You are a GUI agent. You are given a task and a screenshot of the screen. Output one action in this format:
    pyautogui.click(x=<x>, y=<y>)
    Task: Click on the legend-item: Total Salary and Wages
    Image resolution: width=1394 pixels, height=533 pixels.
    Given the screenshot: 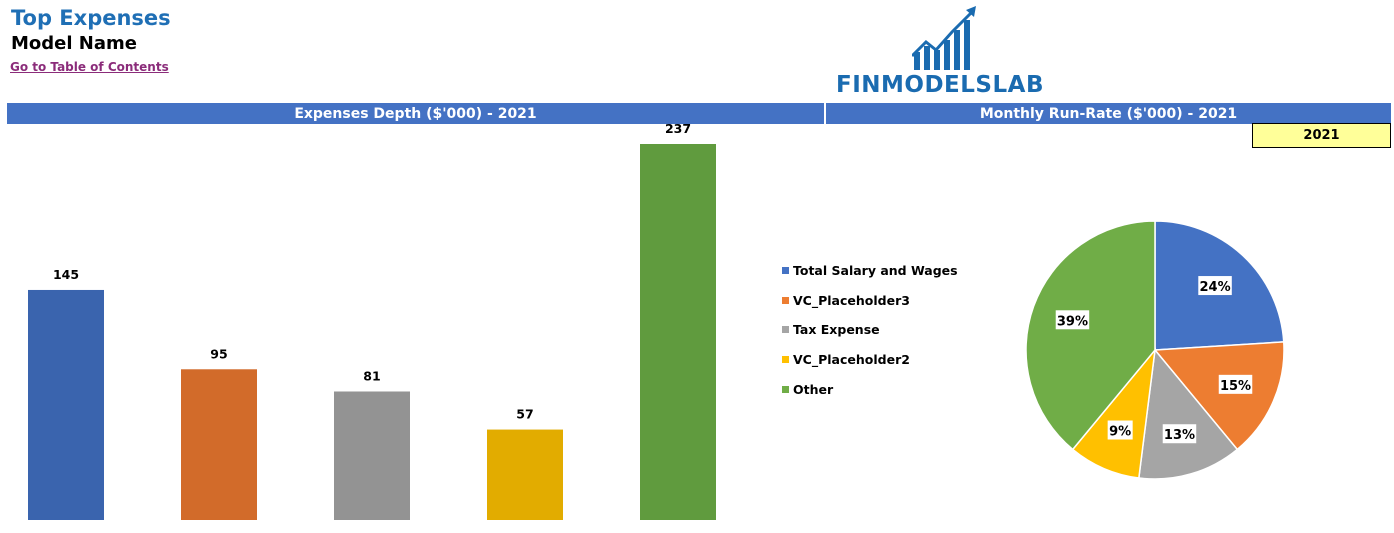 What is the action you would take?
    pyautogui.click(x=870, y=271)
    